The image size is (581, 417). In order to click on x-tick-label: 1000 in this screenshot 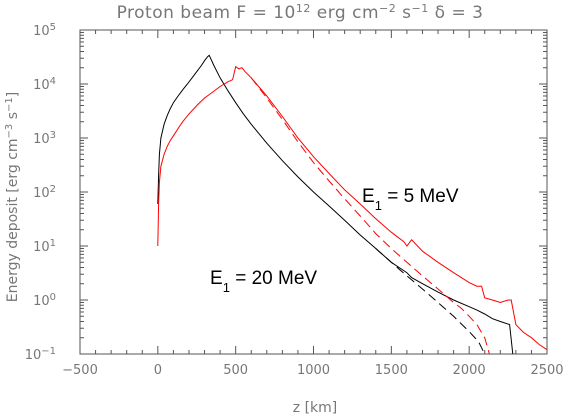, I will do `click(313, 370)`.